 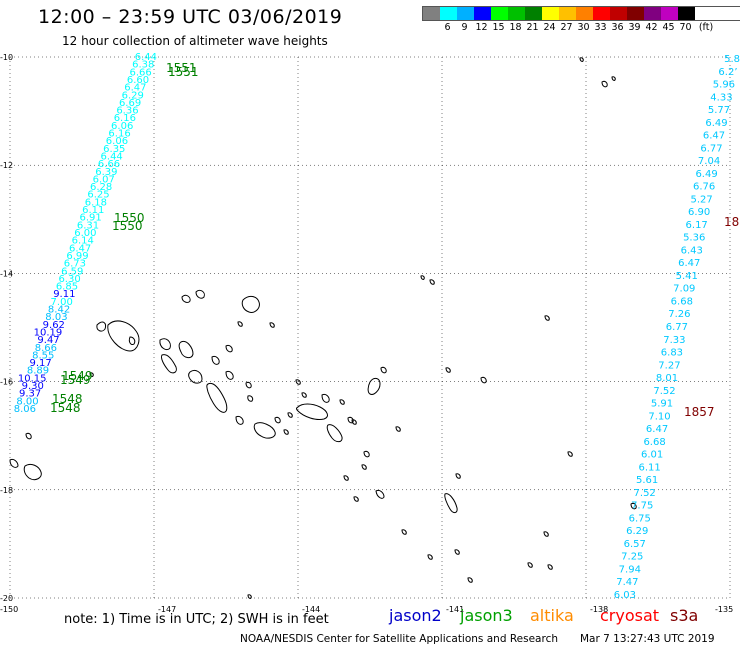 I want to click on swh-value-label: 6.07, so click(x=104, y=179).